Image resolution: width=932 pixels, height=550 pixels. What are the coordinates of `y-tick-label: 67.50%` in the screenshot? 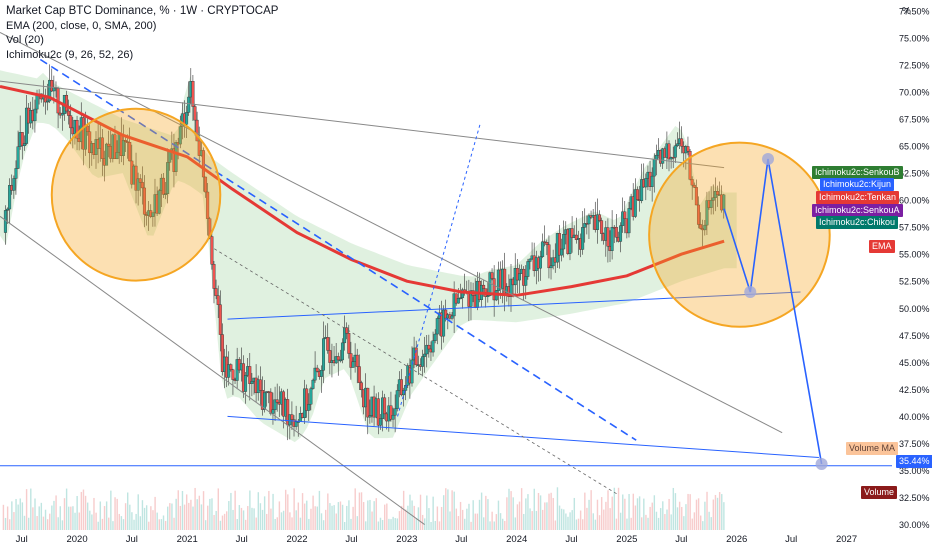 It's located at (914, 119).